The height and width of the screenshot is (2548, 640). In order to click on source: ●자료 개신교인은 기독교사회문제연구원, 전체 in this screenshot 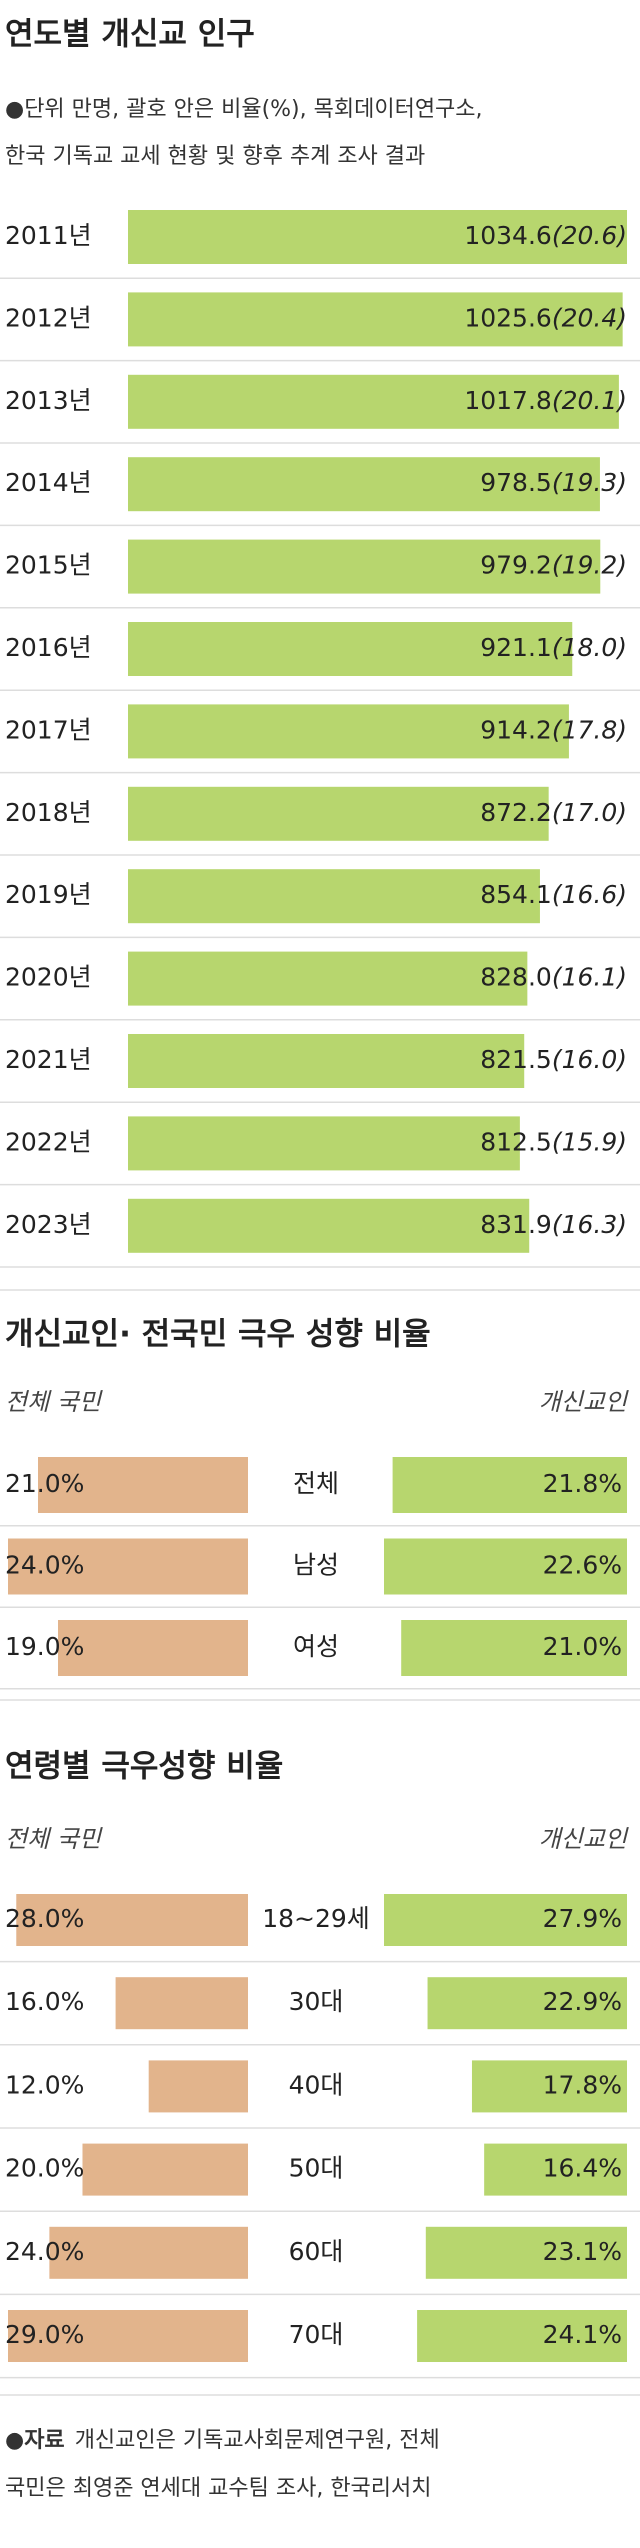, I will do `click(222, 2440)`.